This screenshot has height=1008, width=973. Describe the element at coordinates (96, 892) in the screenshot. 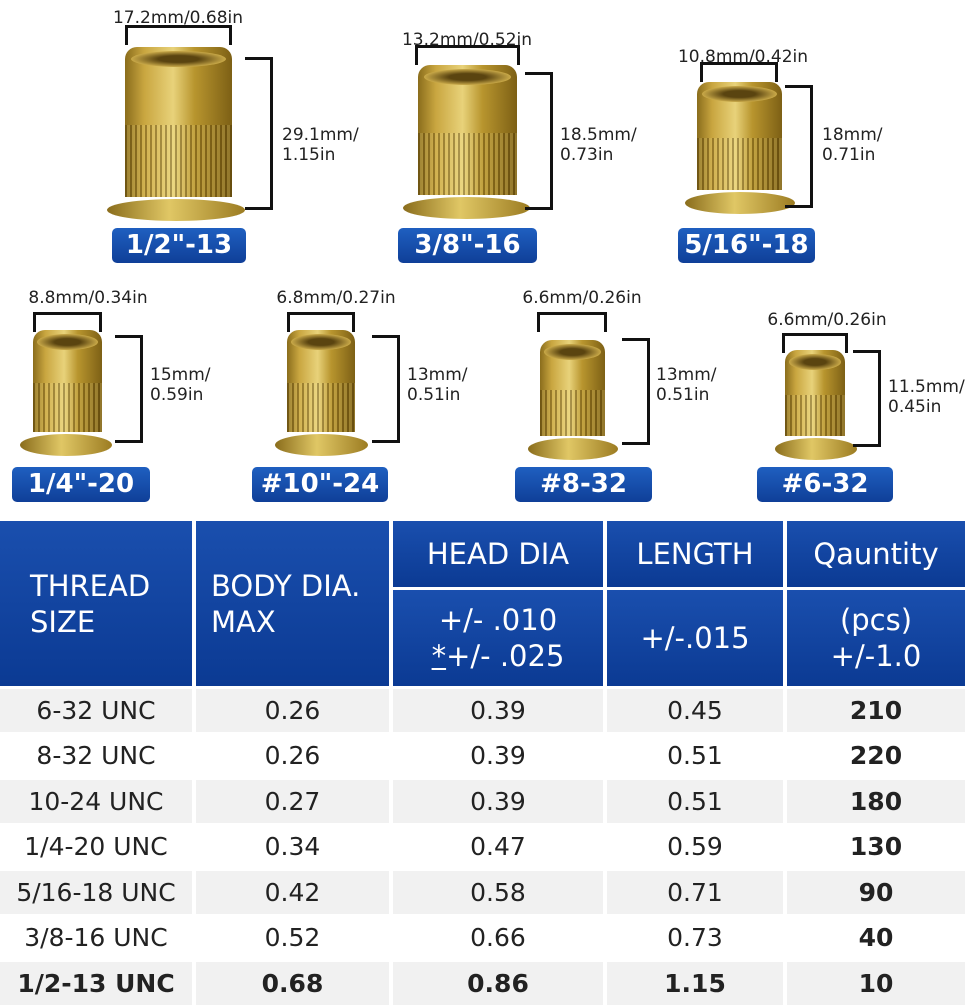

I see `thread-size-cell: 5/16-18 UNC` at that location.